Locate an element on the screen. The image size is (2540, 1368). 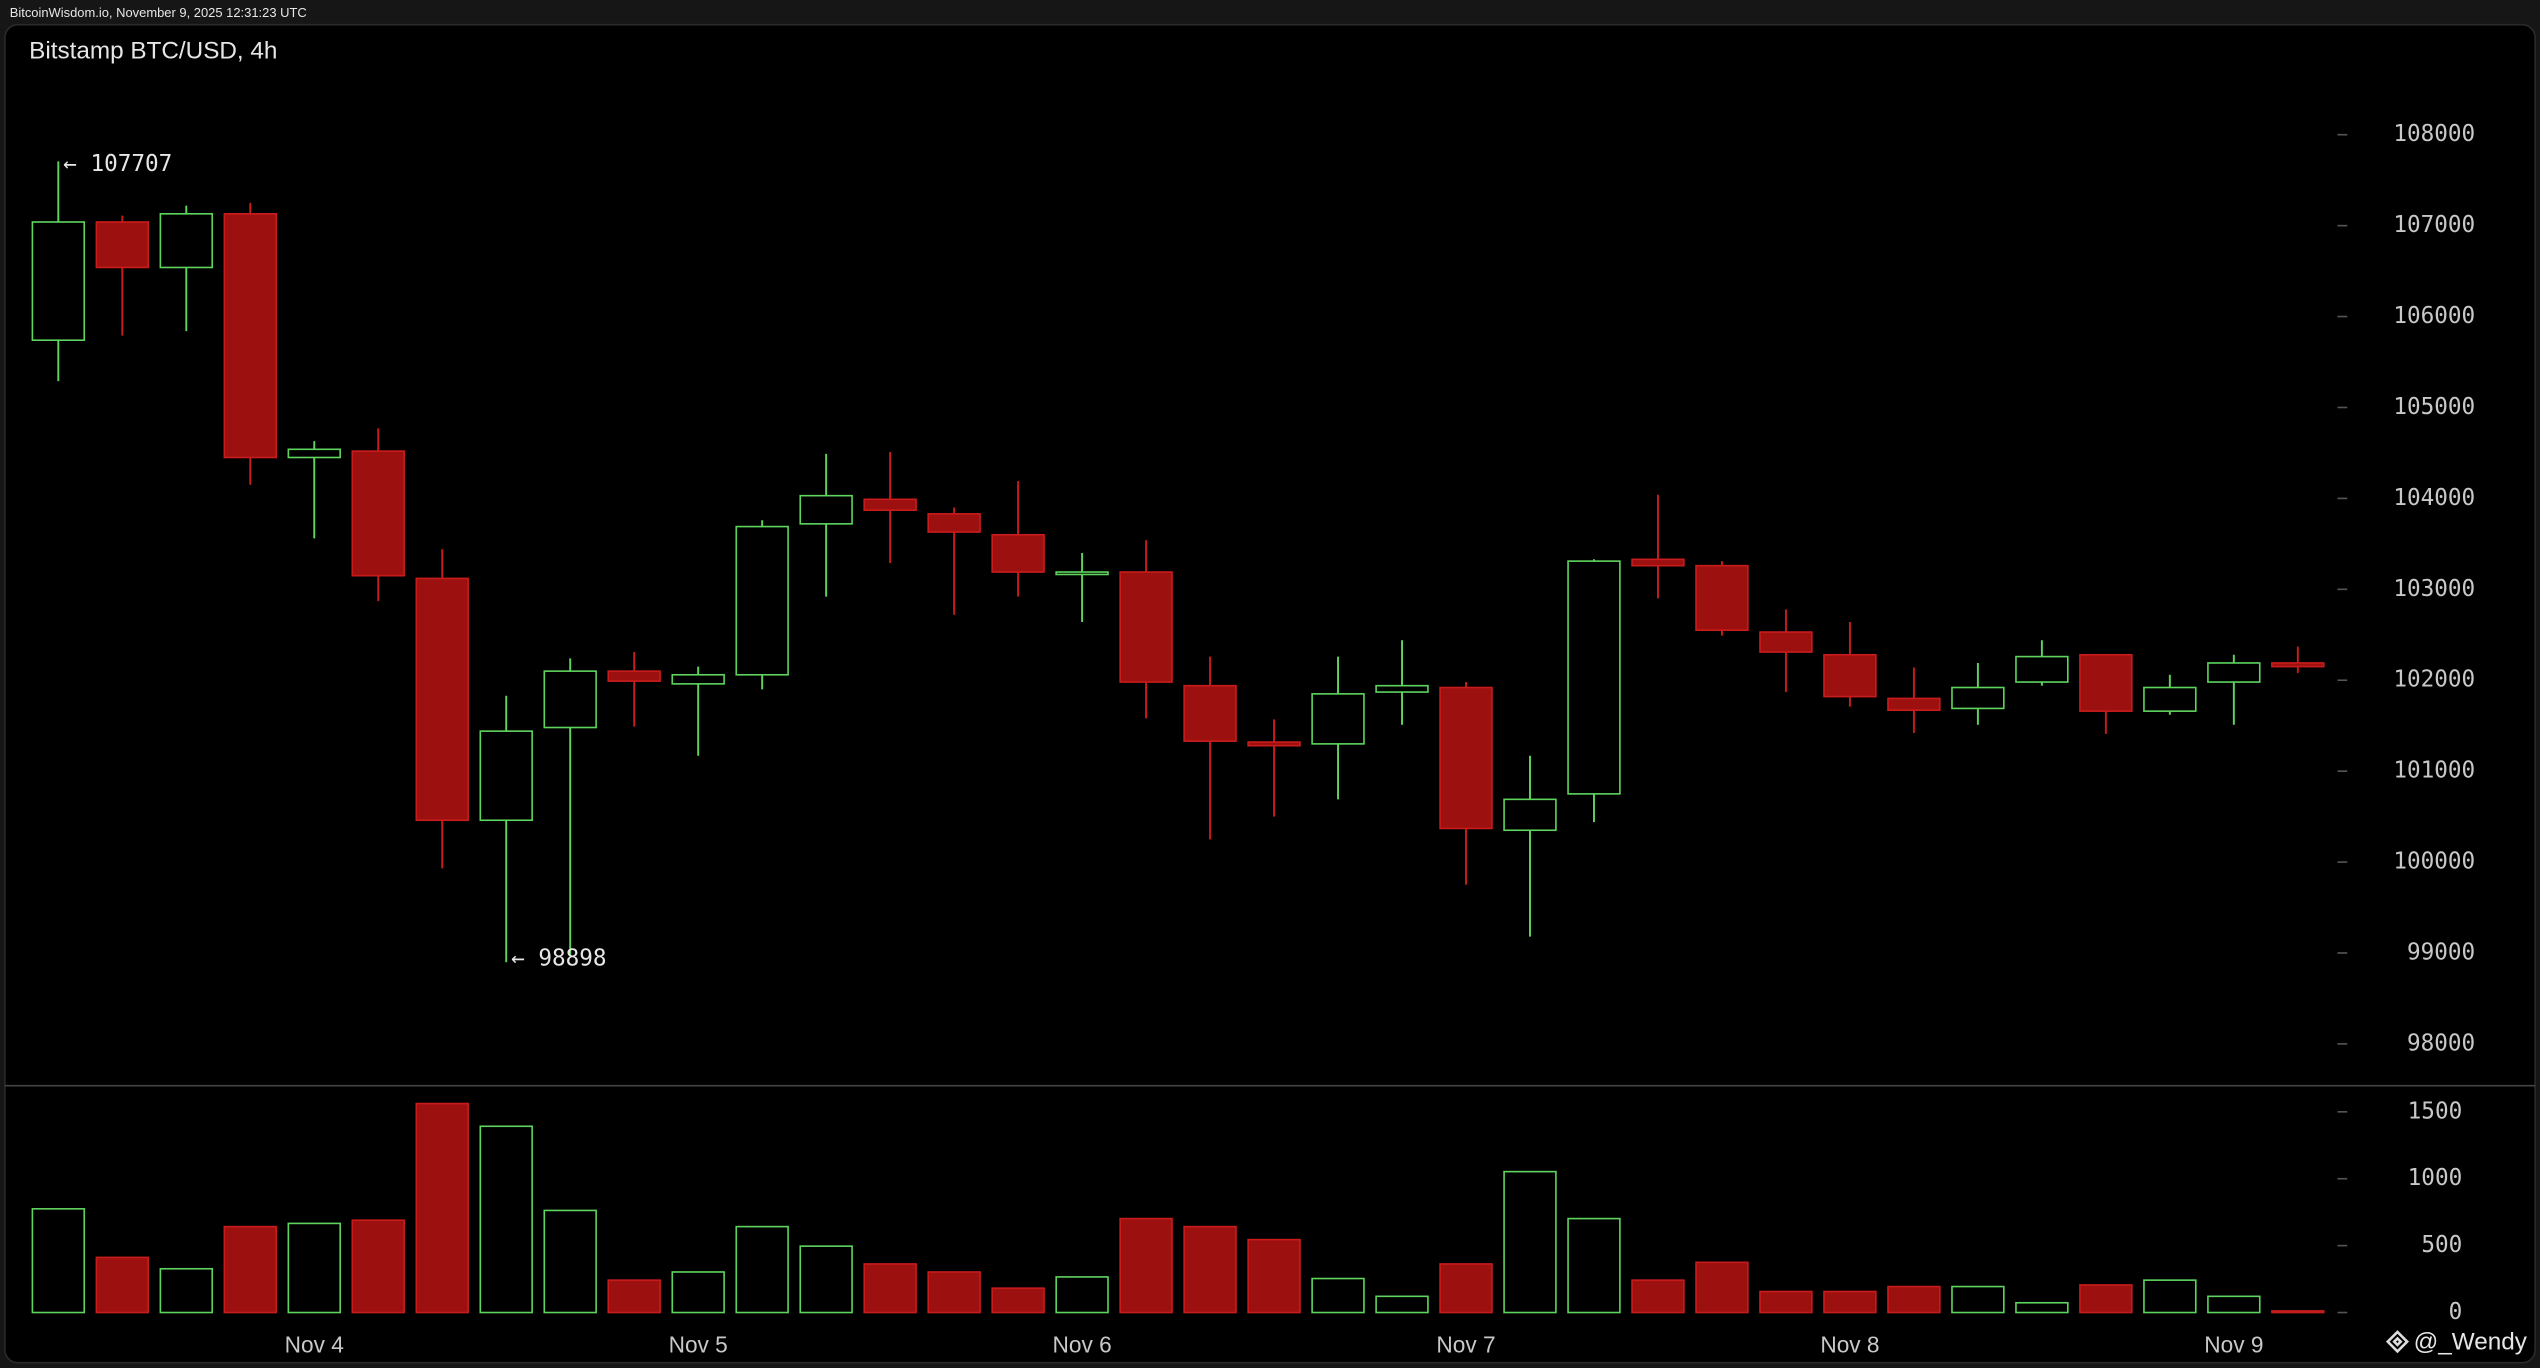
x-tick-label: Nov 6 is located at coordinates (1081, 1345).